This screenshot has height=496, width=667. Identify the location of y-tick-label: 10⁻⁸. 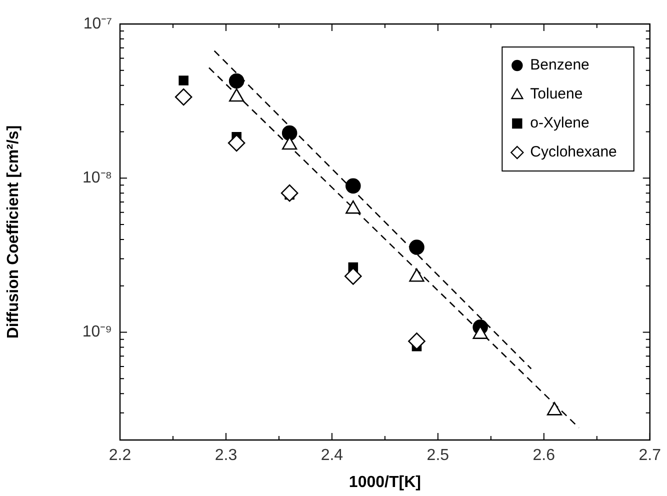
(97, 178).